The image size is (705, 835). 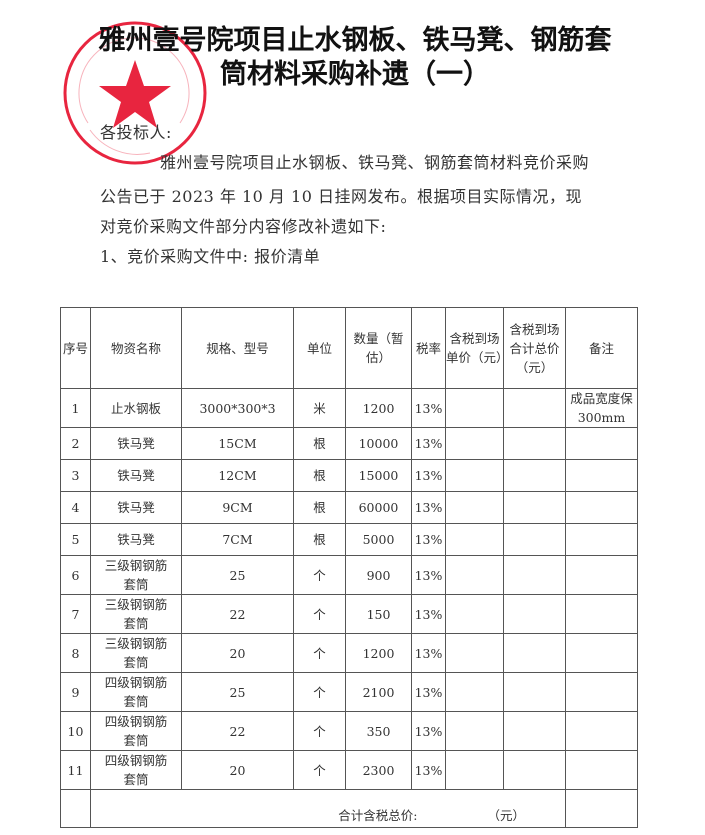 What do you see at coordinates (136, 408) in the screenshot?
I see `cell-name: 止水钢板` at bounding box center [136, 408].